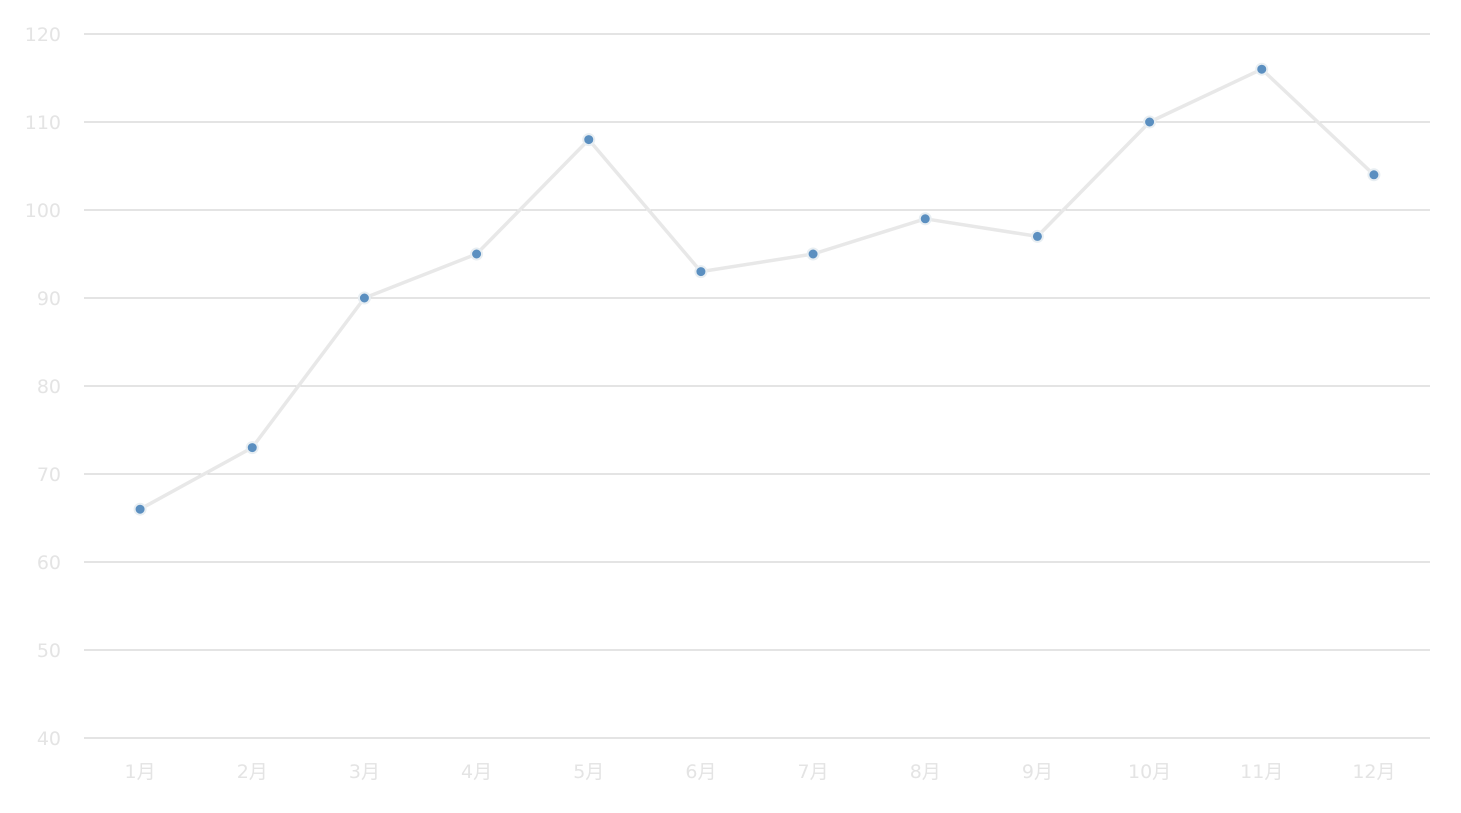 The width and height of the screenshot is (1461, 813). I want to click on y-tick-label: 40, so click(49, 739).